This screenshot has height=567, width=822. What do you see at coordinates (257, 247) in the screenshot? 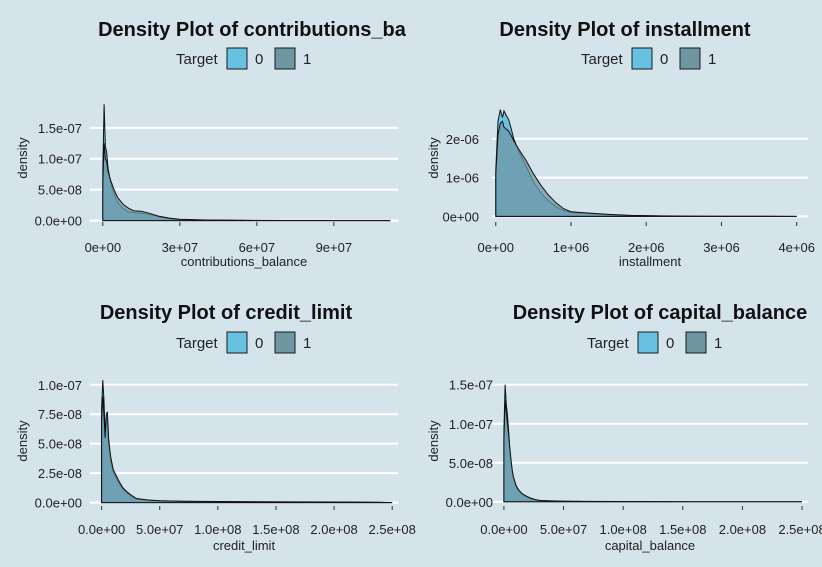
I see `x-tick-label: 6e+07` at bounding box center [257, 247].